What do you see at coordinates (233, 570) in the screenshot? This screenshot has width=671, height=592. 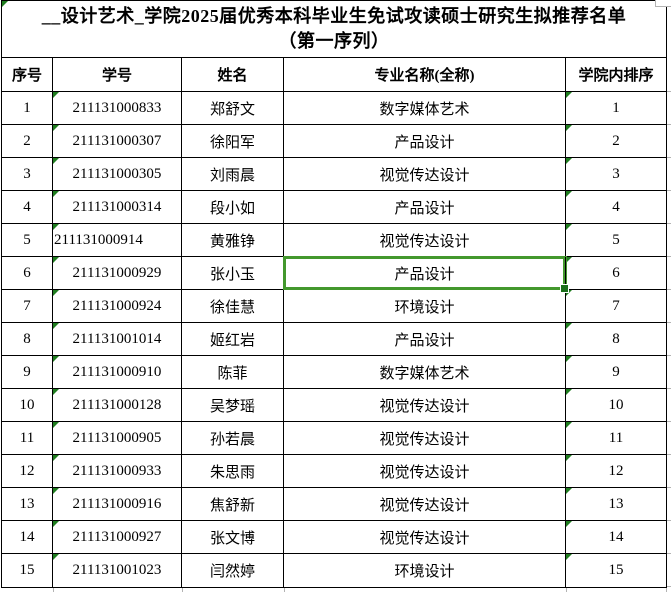 I see `cell-name: 闫然婷` at bounding box center [233, 570].